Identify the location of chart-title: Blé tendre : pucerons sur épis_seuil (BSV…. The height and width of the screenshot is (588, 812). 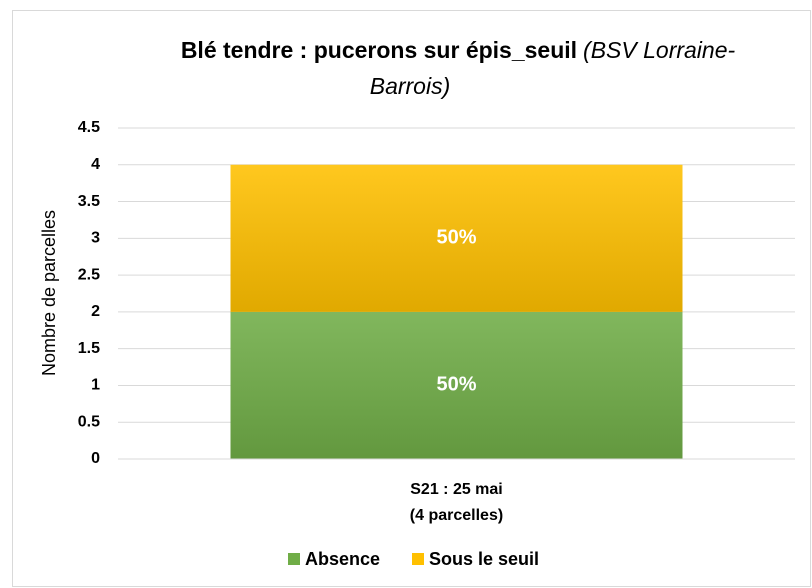
(458, 50).